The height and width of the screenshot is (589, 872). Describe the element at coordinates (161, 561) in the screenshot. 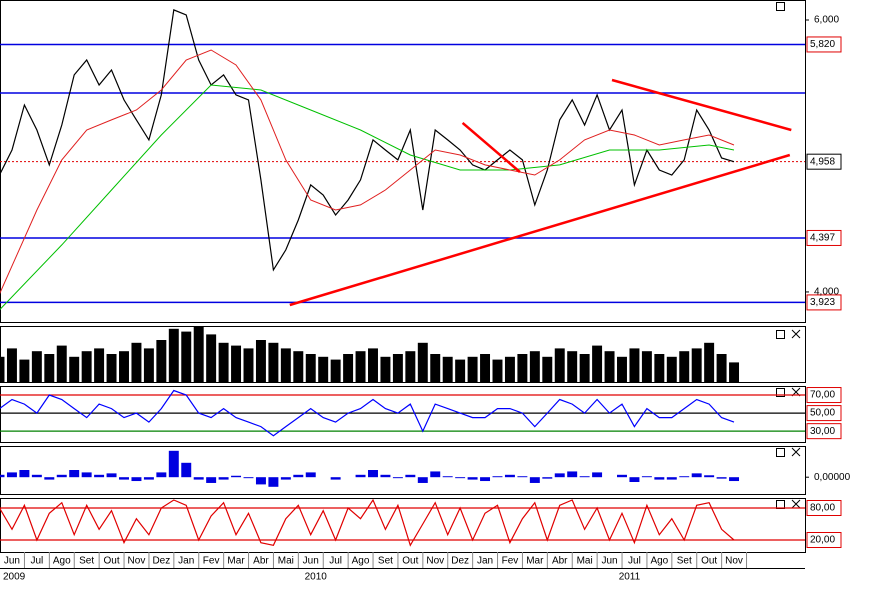

I see `x-tick-label: Dez` at that location.